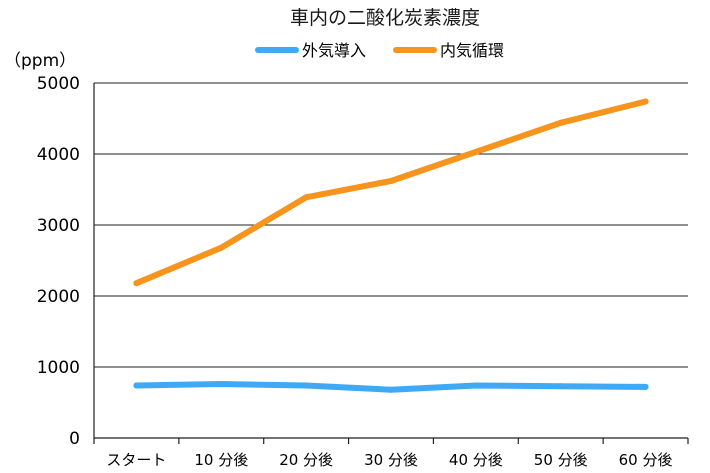 The width and height of the screenshot is (710, 473). Describe the element at coordinates (74, 439) in the screenshot. I see `y-tick-label: 0` at that location.